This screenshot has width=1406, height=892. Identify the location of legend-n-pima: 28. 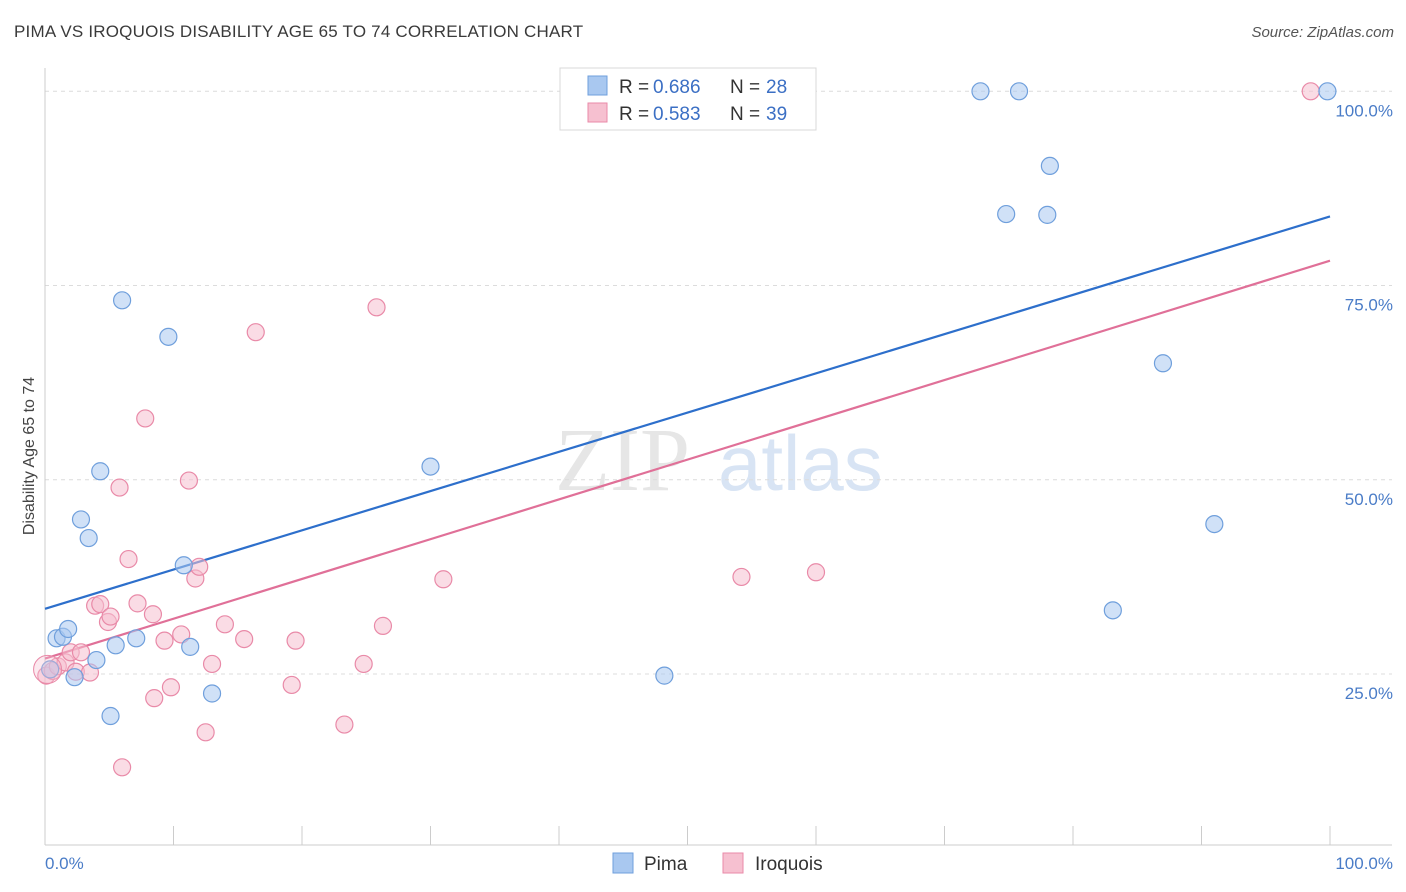
(776, 87).